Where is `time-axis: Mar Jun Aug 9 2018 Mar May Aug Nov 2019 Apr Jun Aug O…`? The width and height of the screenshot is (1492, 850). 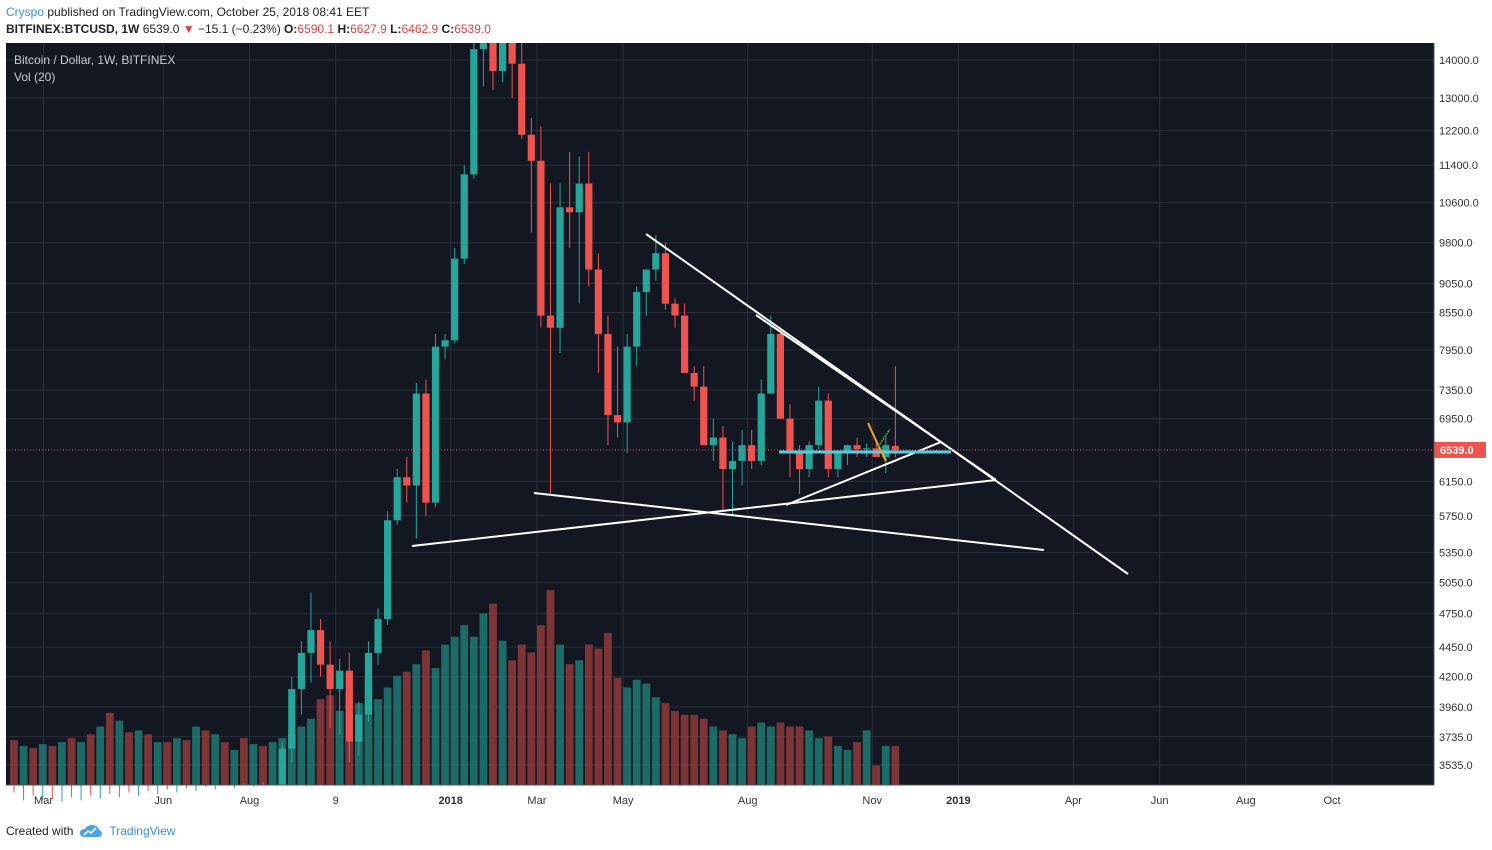 time-axis: Mar Jun Aug 9 2018 Mar May Aug Nov 2019 Apr Jun Aug O… is located at coordinates (687, 801).